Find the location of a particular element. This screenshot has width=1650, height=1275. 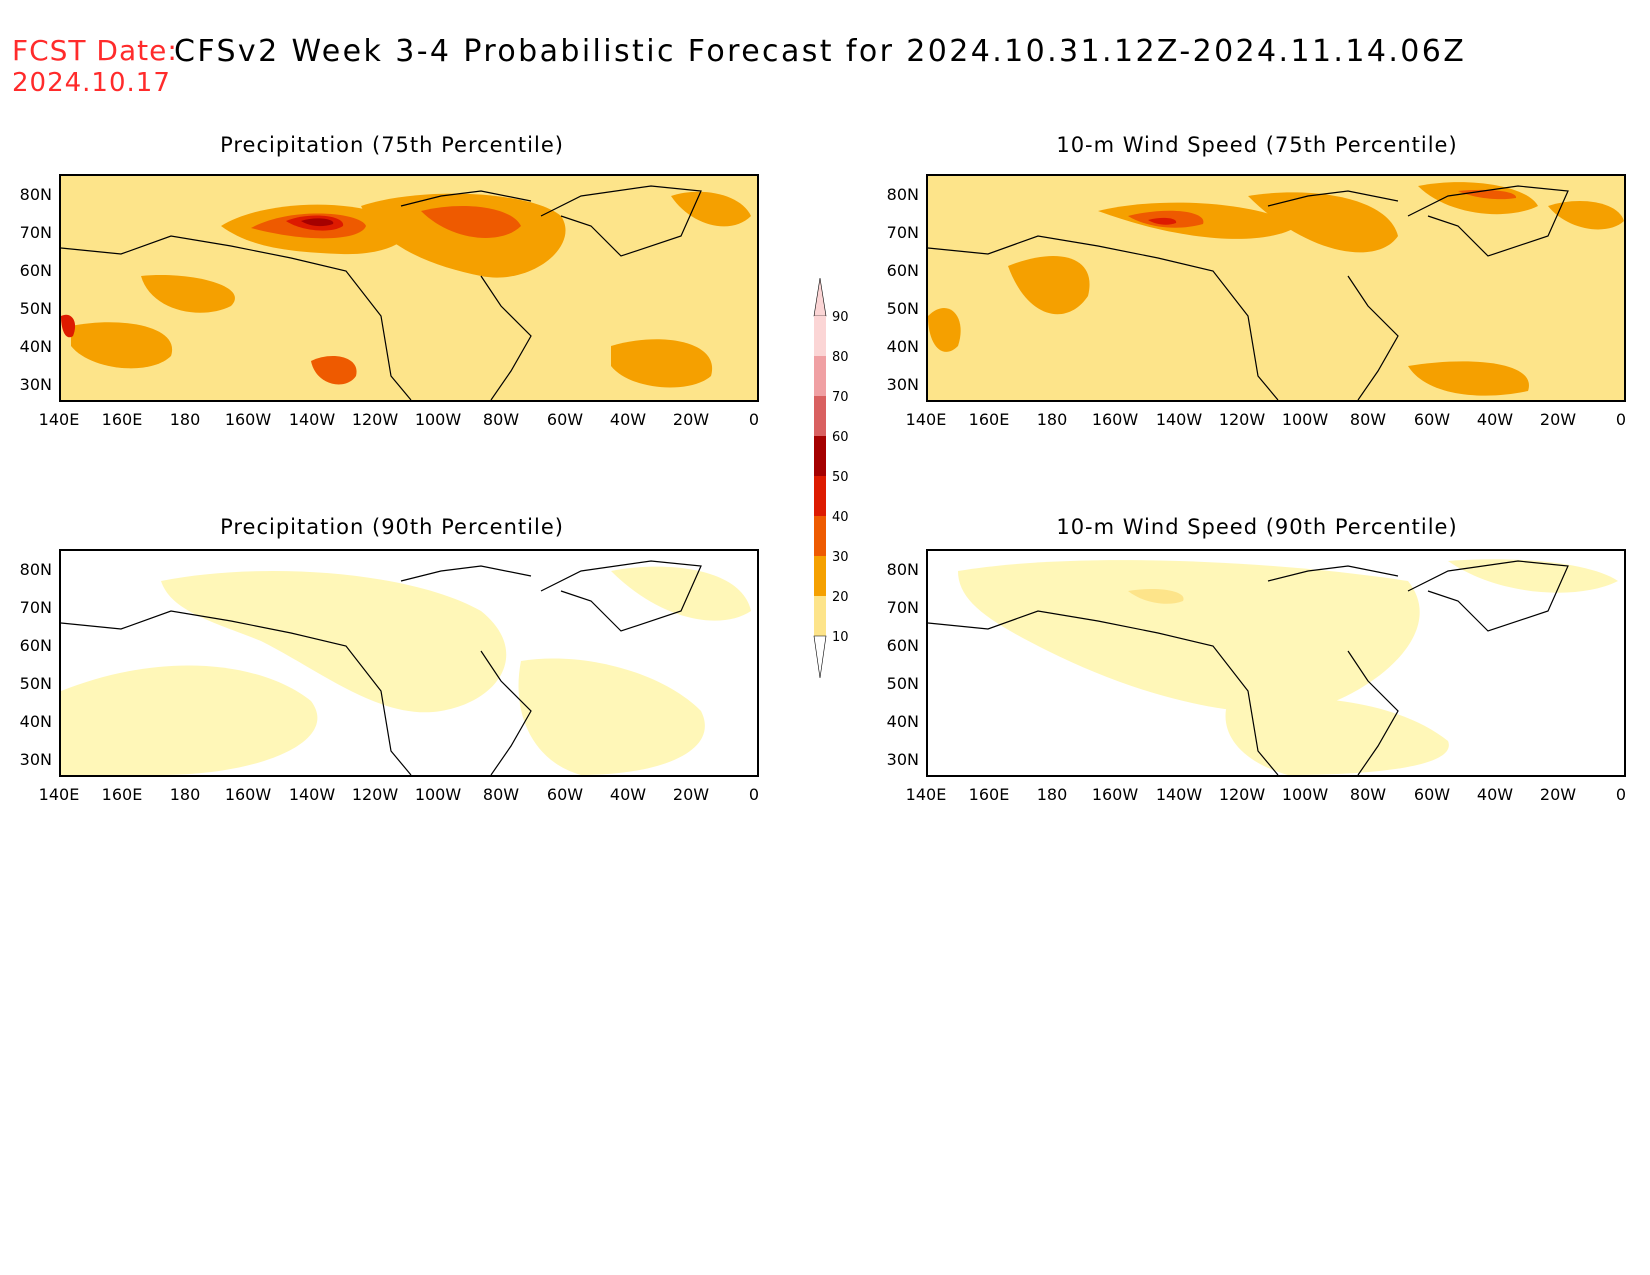

fcst-date: 2024.10.17 is located at coordinates (91, 83).